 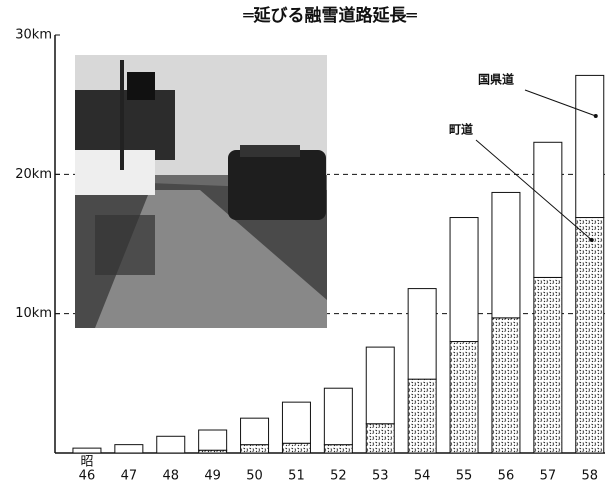 I want to click on x-tick-label: 46, so click(x=87, y=476).